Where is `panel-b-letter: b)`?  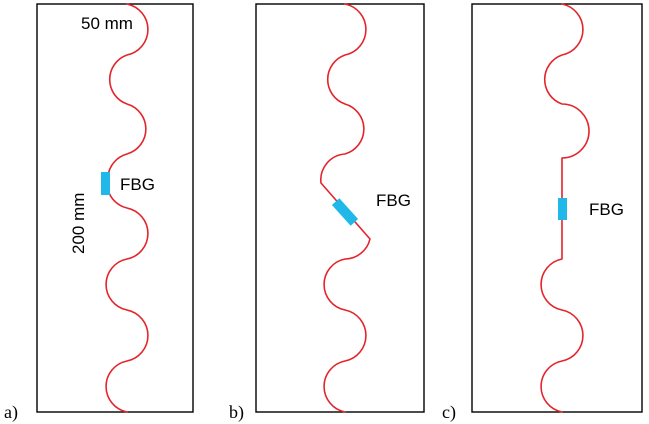 panel-b-letter: b) is located at coordinates (236, 412).